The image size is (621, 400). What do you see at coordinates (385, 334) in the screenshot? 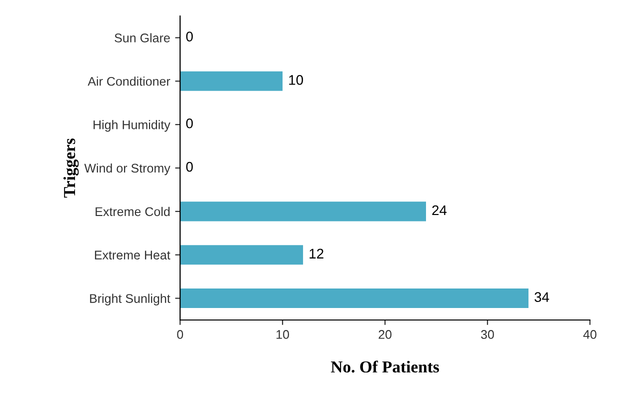
I see `x-tick-label: 20` at bounding box center [385, 334].